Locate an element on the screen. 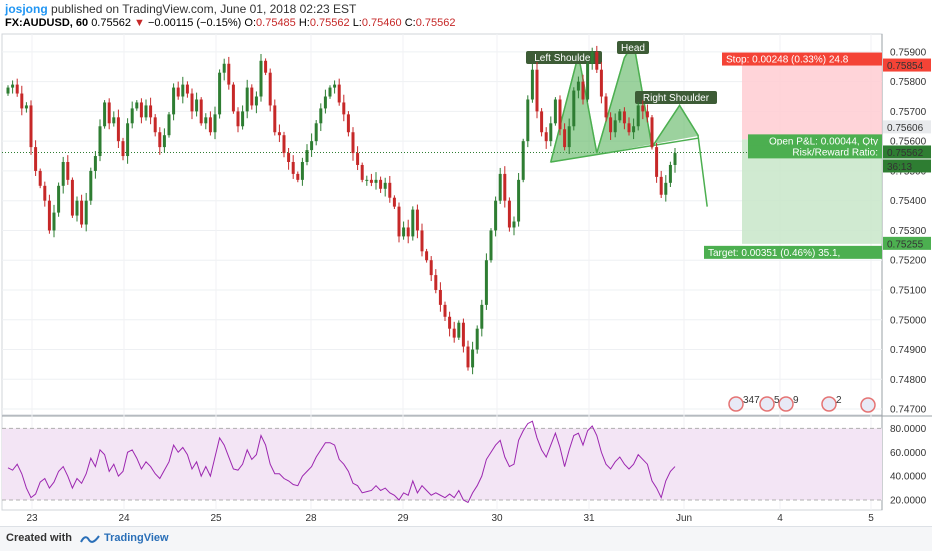 The height and width of the screenshot is (551, 932). change-value: −0.00115 (−0.15%) is located at coordinates (194, 23).